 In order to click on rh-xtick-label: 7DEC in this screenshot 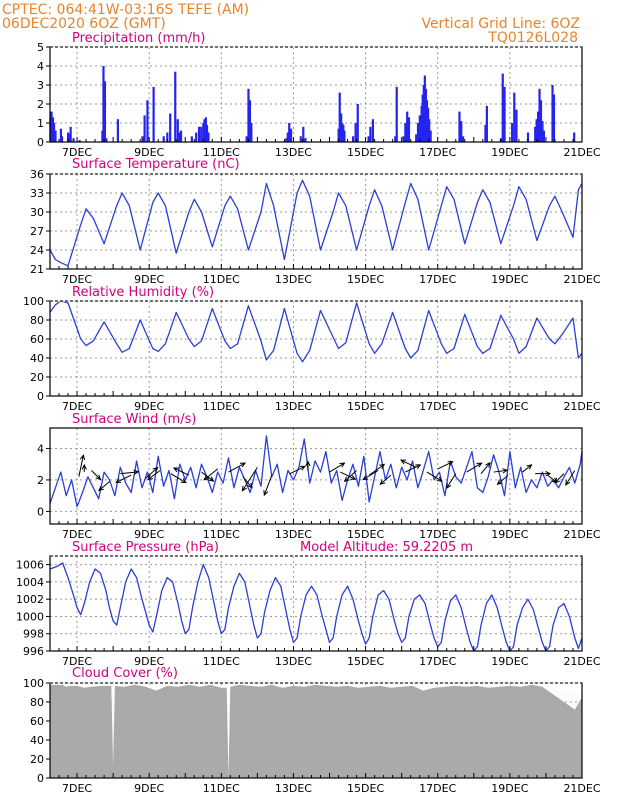, I will do `click(77, 406)`.